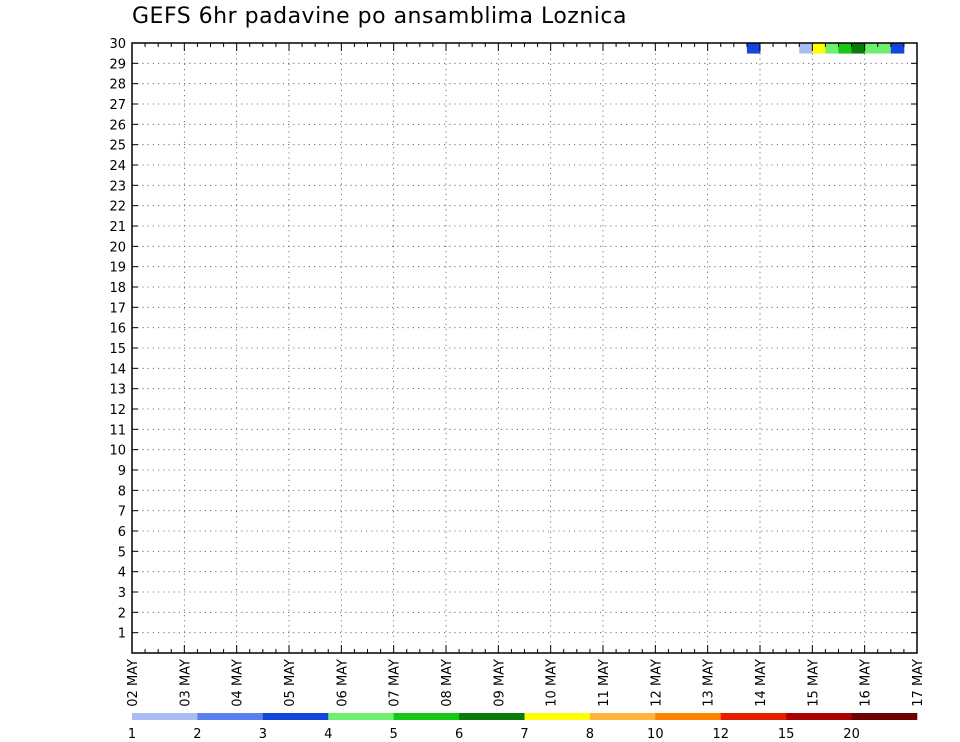 Image resolution: width=960 pixels, height=742 pixels. I want to click on chart-title: GEFS 6hr padavine po ansamblima Loznica, so click(379, 16).